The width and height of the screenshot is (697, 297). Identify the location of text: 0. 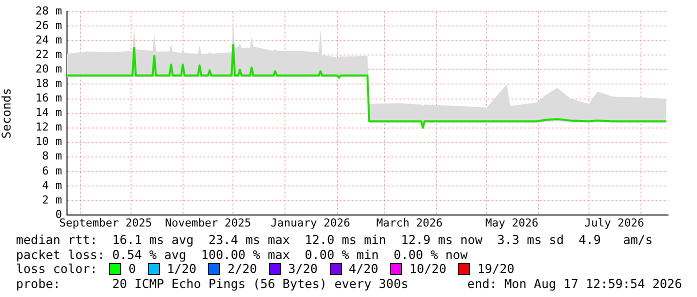
(132, 269).